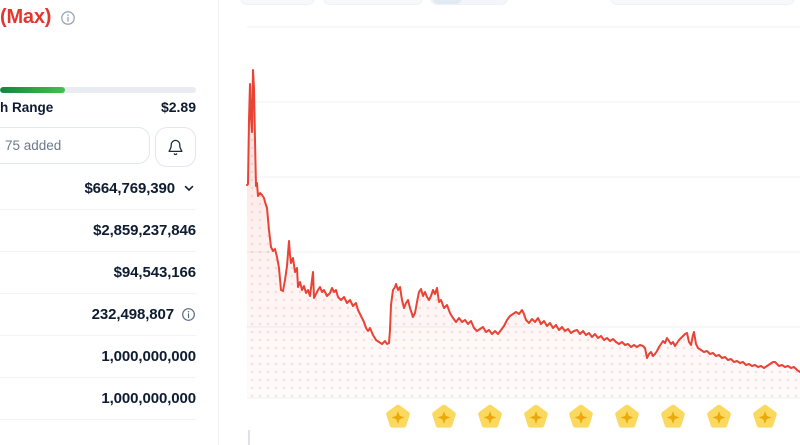 This screenshot has height=445, width=800. Describe the element at coordinates (154, 272) in the screenshot. I see `stat-value: $94,543,166` at that location.